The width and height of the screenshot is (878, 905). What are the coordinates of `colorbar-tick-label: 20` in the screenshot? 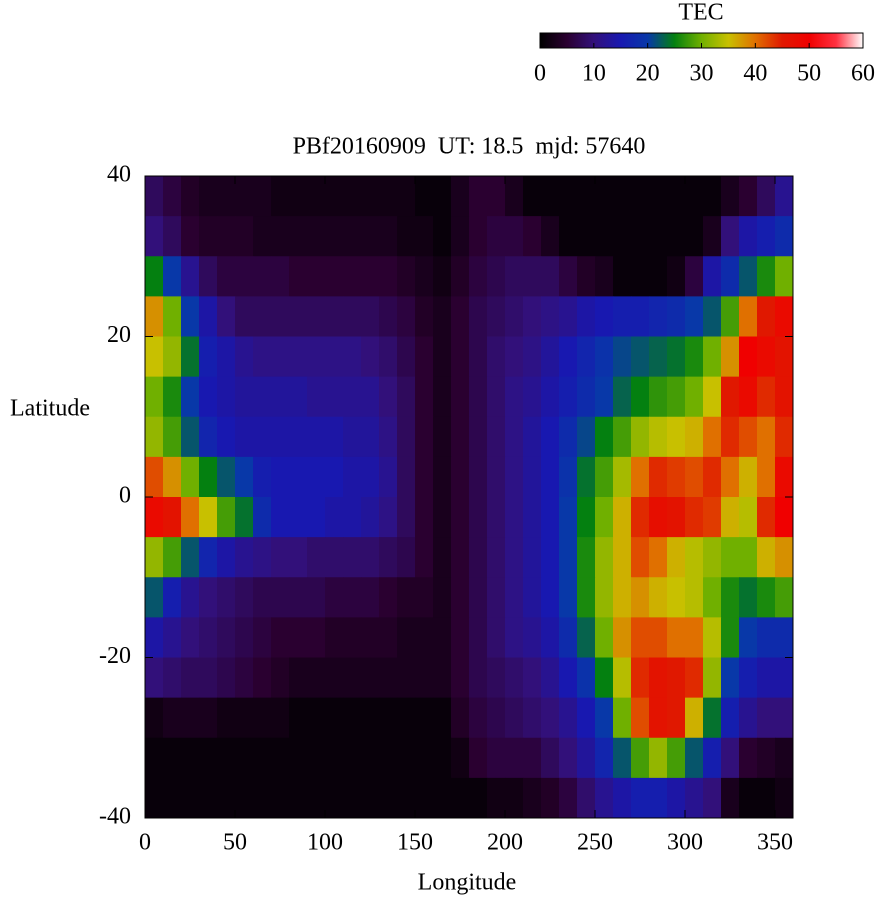 It's located at (648, 74).